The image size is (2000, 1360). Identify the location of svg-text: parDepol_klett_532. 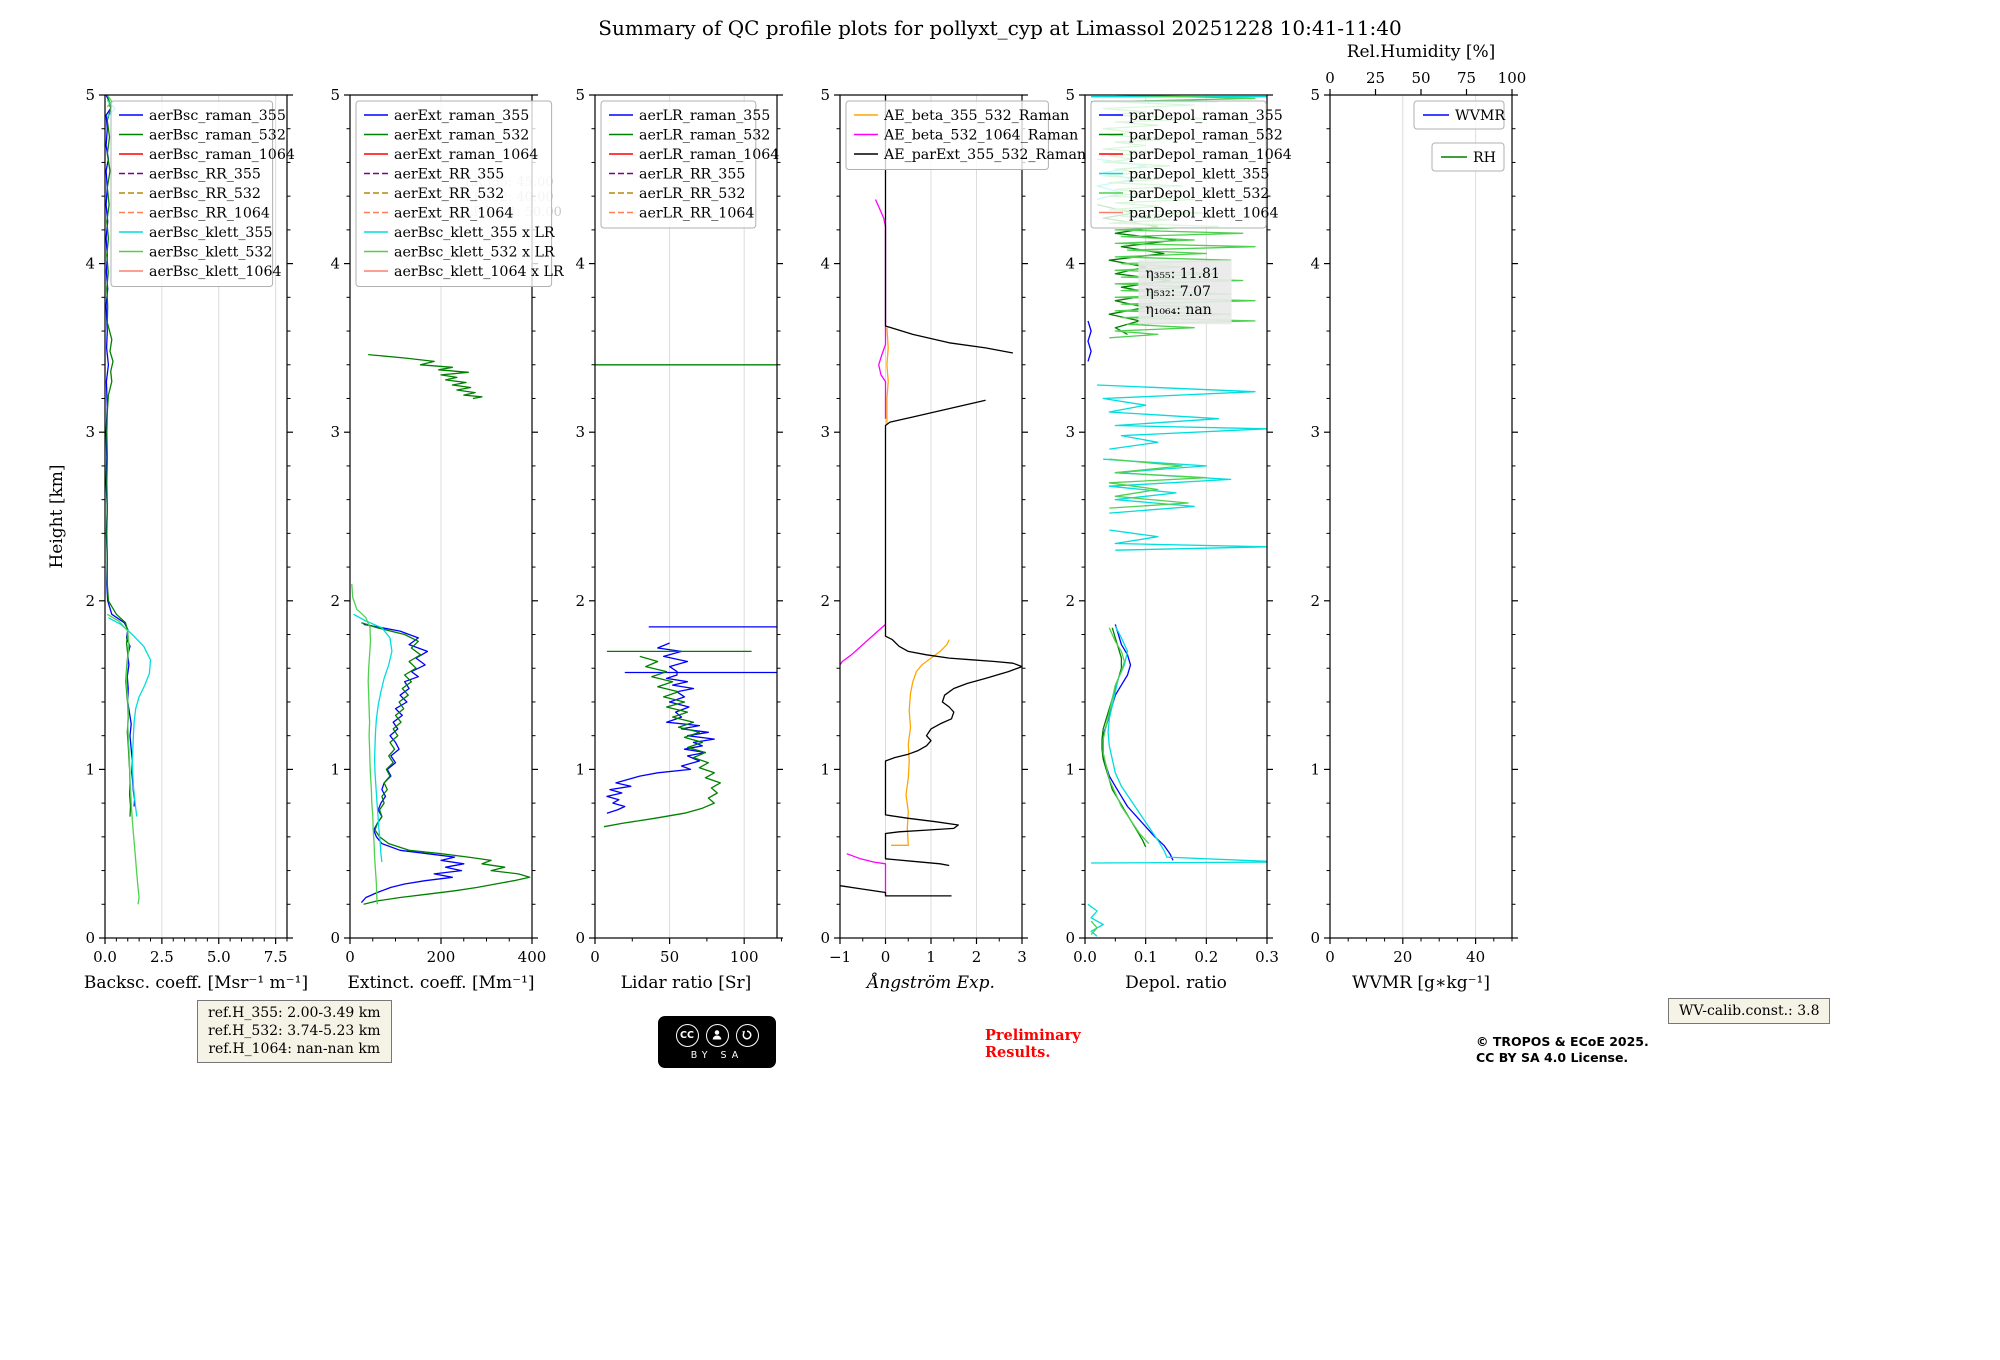
(1199, 194).